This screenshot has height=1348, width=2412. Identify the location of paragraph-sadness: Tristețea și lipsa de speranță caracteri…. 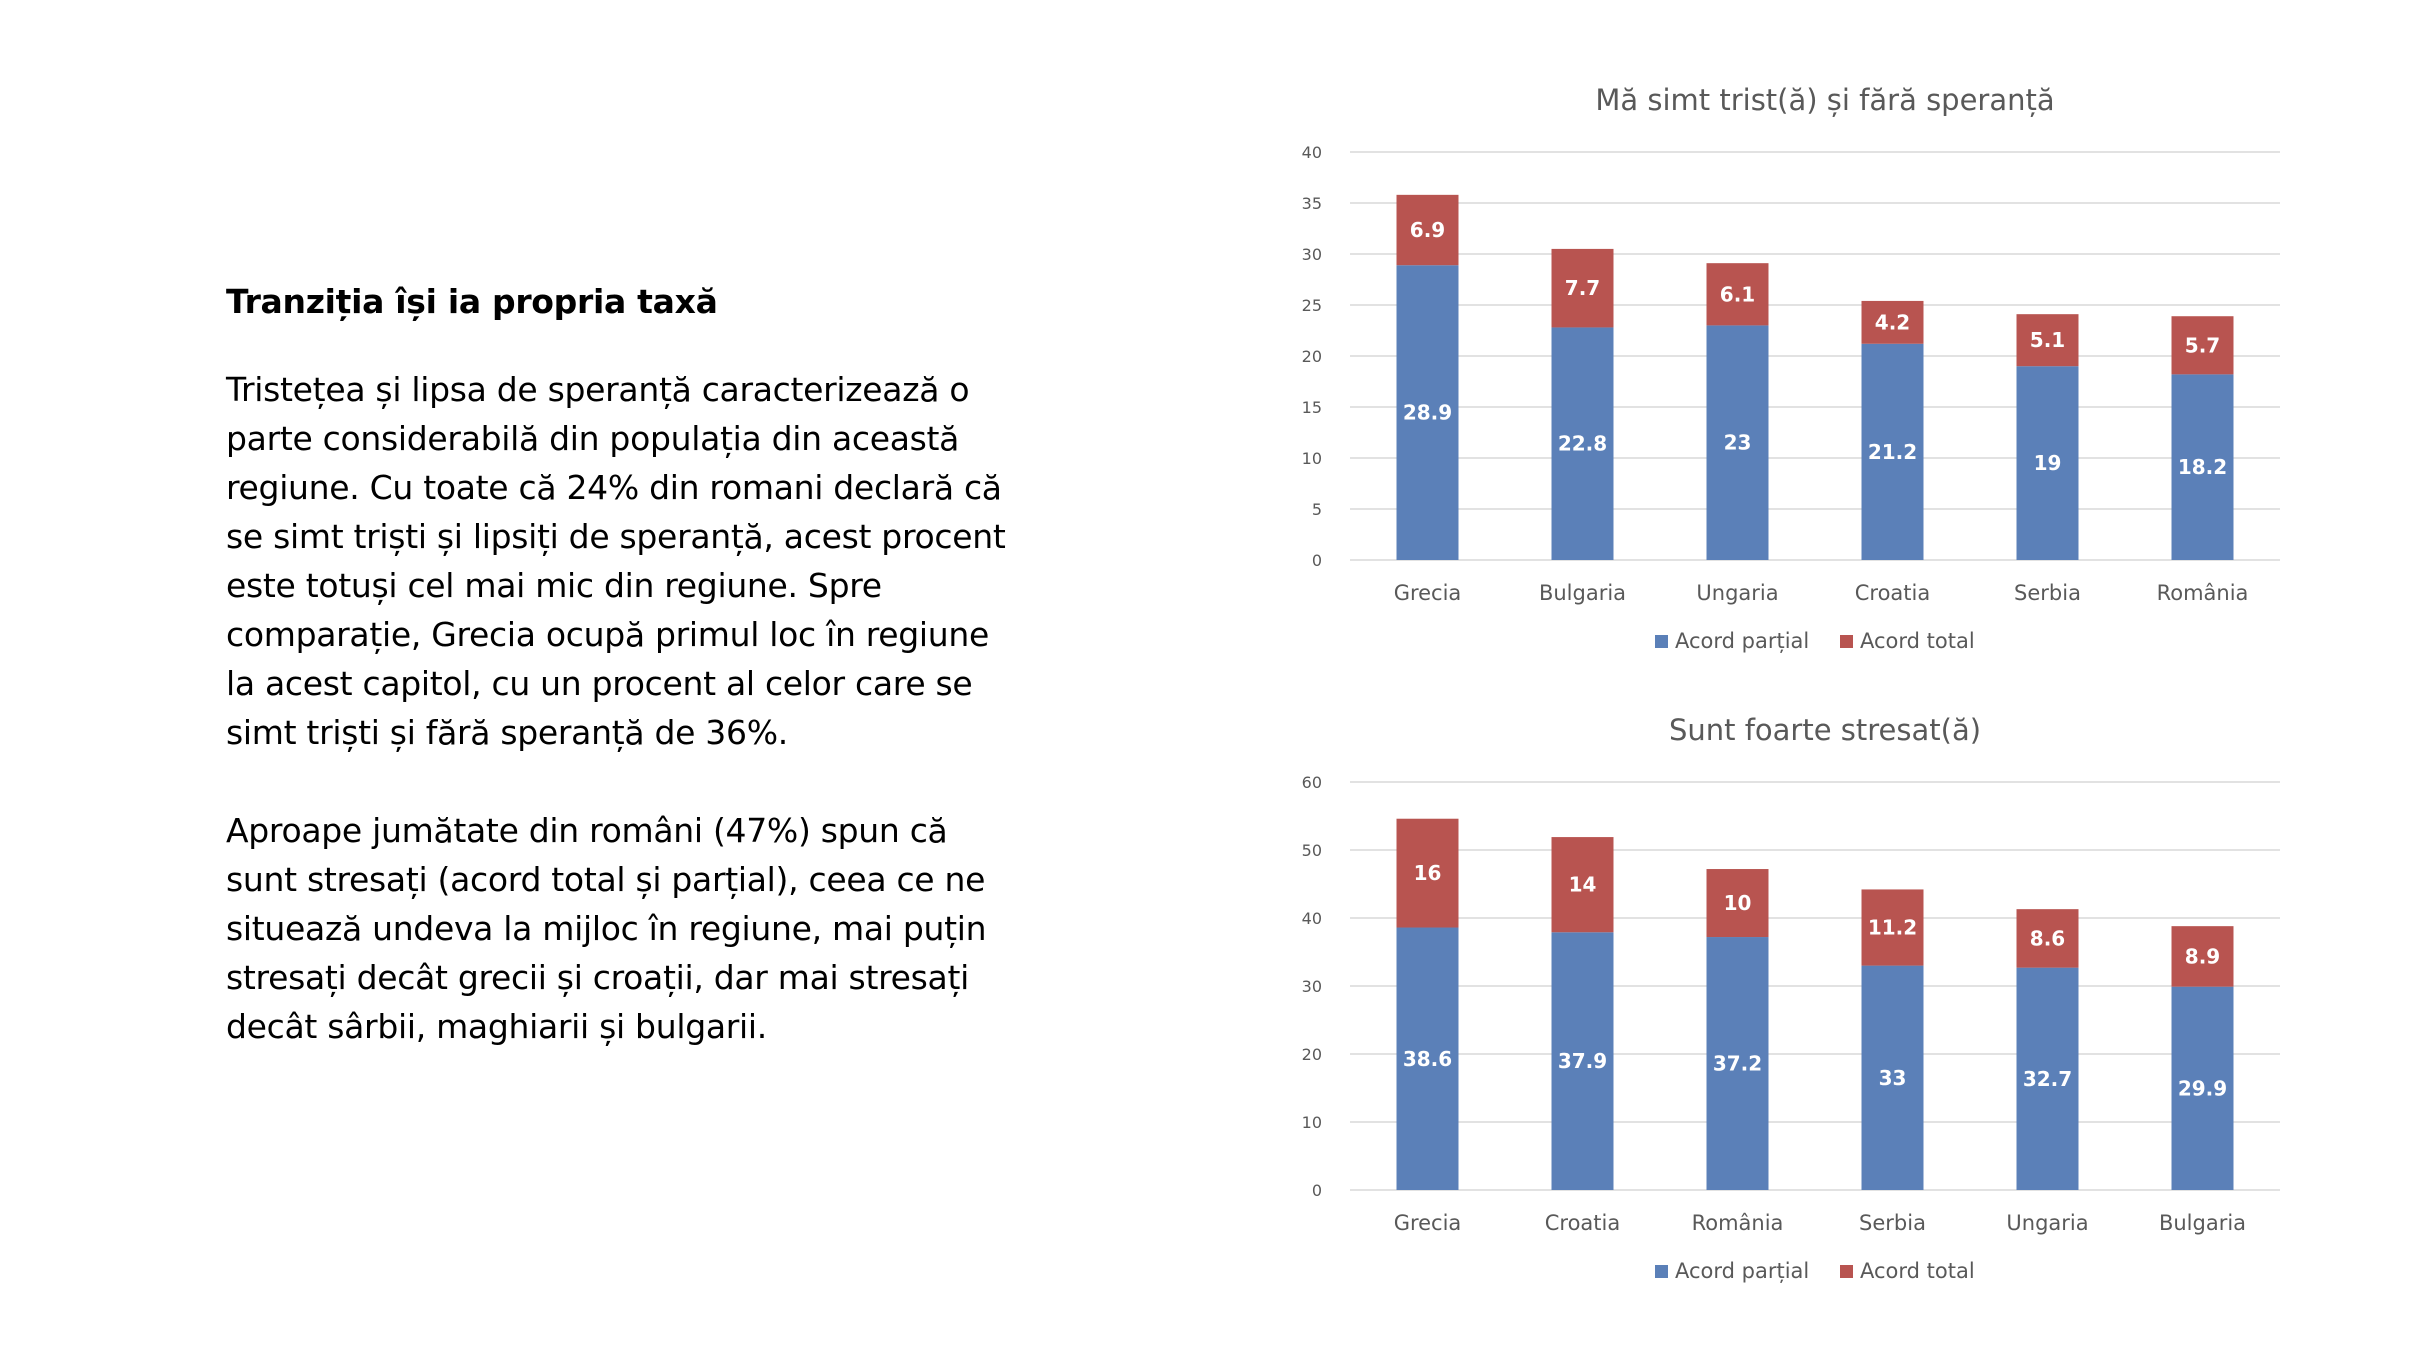
(636, 561).